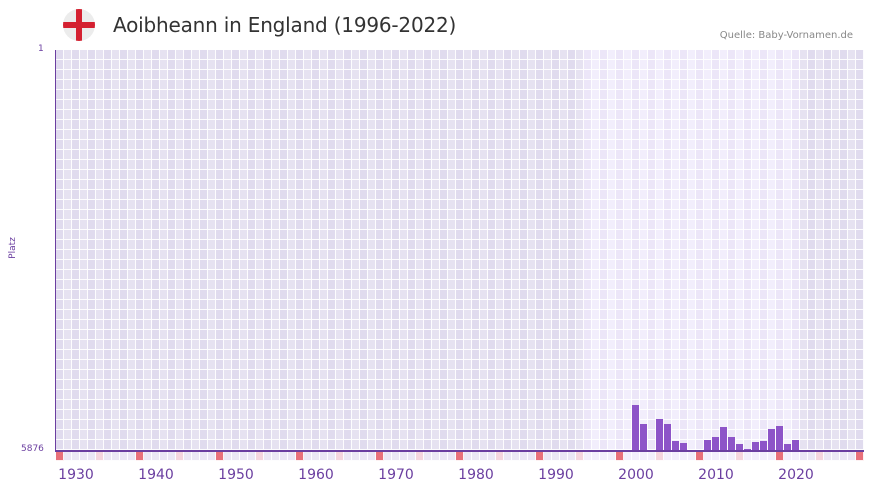 The image size is (873, 492). What do you see at coordinates (771, 439) in the screenshot?
I see `bar-2017` at bounding box center [771, 439].